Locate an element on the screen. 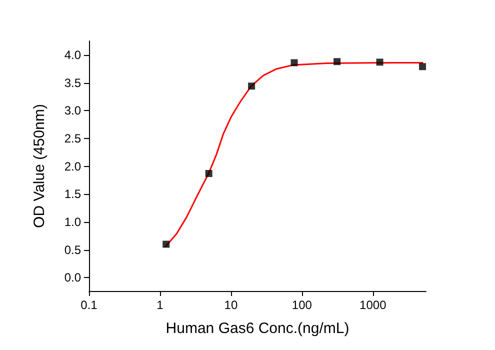 This screenshot has width=495, height=350. x-tick-label: 1000 is located at coordinates (373, 305).